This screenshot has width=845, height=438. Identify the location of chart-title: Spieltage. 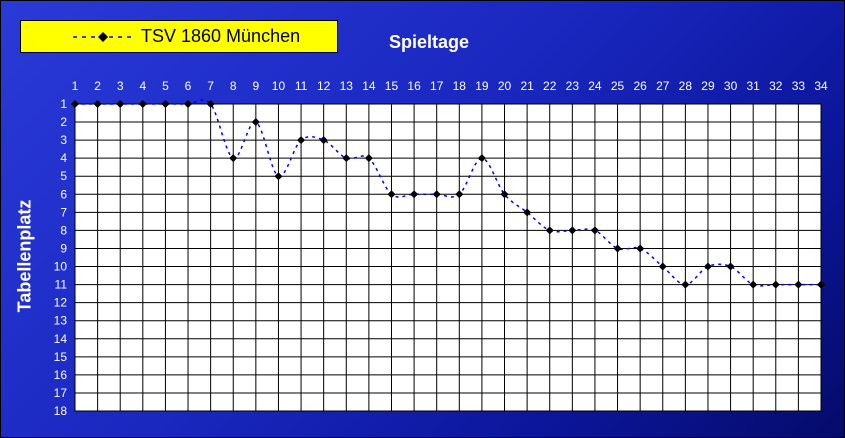
(429, 42).